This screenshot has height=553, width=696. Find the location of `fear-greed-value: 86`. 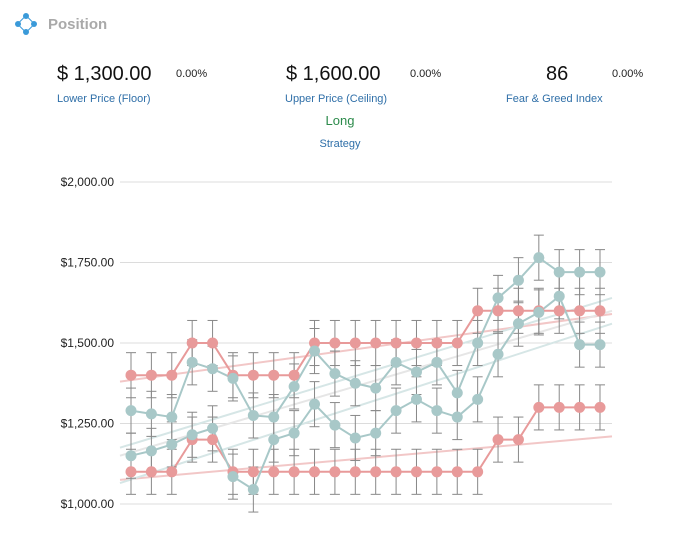

fear-greed-value: 86 is located at coordinates (557, 74).